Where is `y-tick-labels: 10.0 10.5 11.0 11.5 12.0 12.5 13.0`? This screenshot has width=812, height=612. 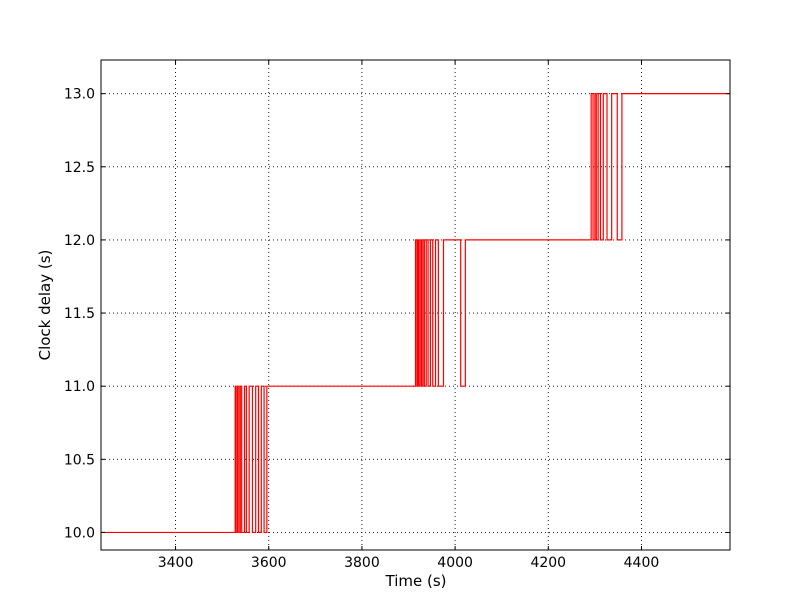 y-tick-labels: 10.0 10.5 11.0 11.5 12.0 12.5 13.0 is located at coordinates (79, 314).